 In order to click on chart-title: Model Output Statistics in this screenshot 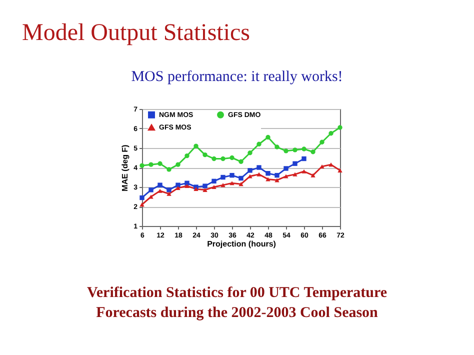, I will do `click(136, 33)`.